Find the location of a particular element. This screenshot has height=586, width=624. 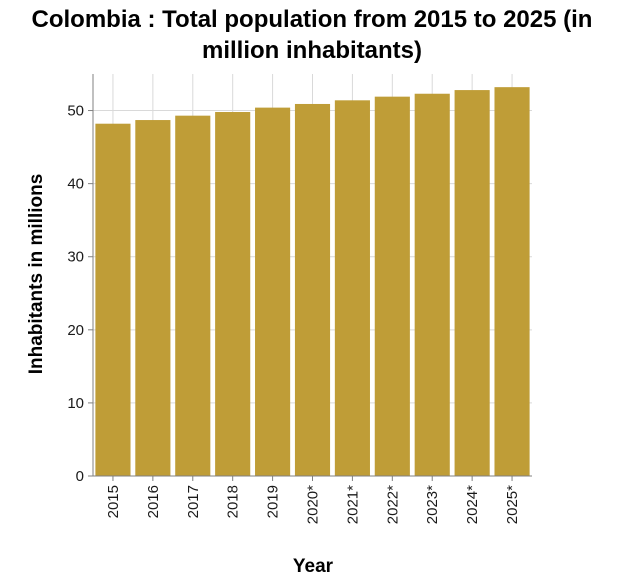

x-axis-title: Year is located at coordinates (313, 566).